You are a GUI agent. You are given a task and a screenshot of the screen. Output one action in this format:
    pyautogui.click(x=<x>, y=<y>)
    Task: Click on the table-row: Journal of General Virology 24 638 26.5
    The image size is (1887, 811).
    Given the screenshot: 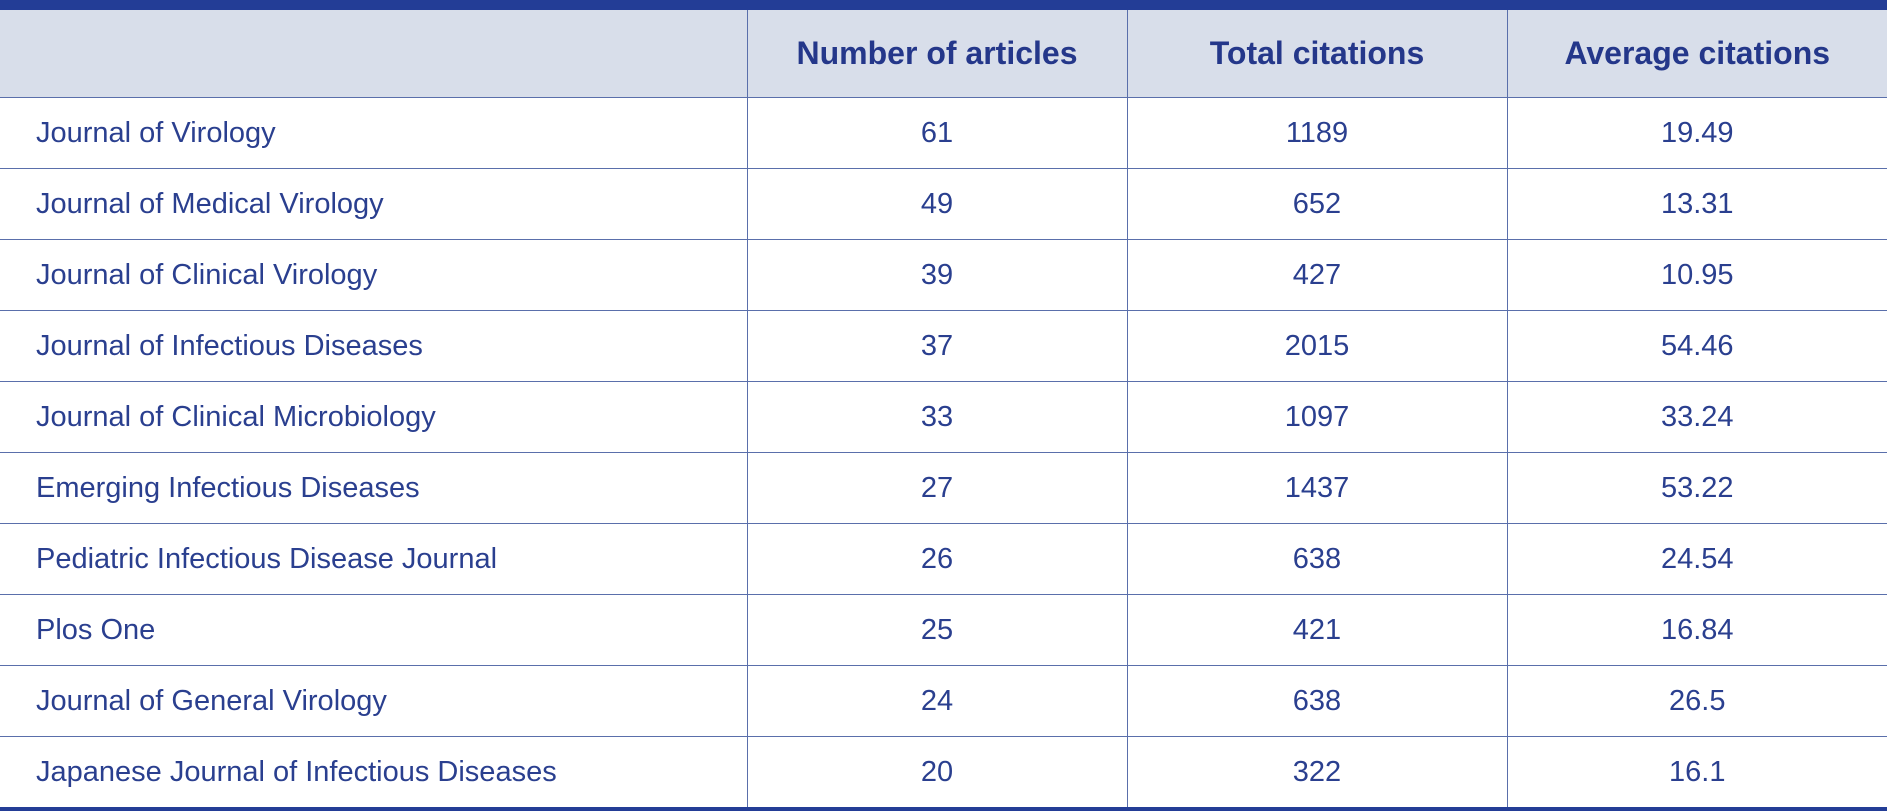 What is the action you would take?
    pyautogui.click(x=943, y=701)
    